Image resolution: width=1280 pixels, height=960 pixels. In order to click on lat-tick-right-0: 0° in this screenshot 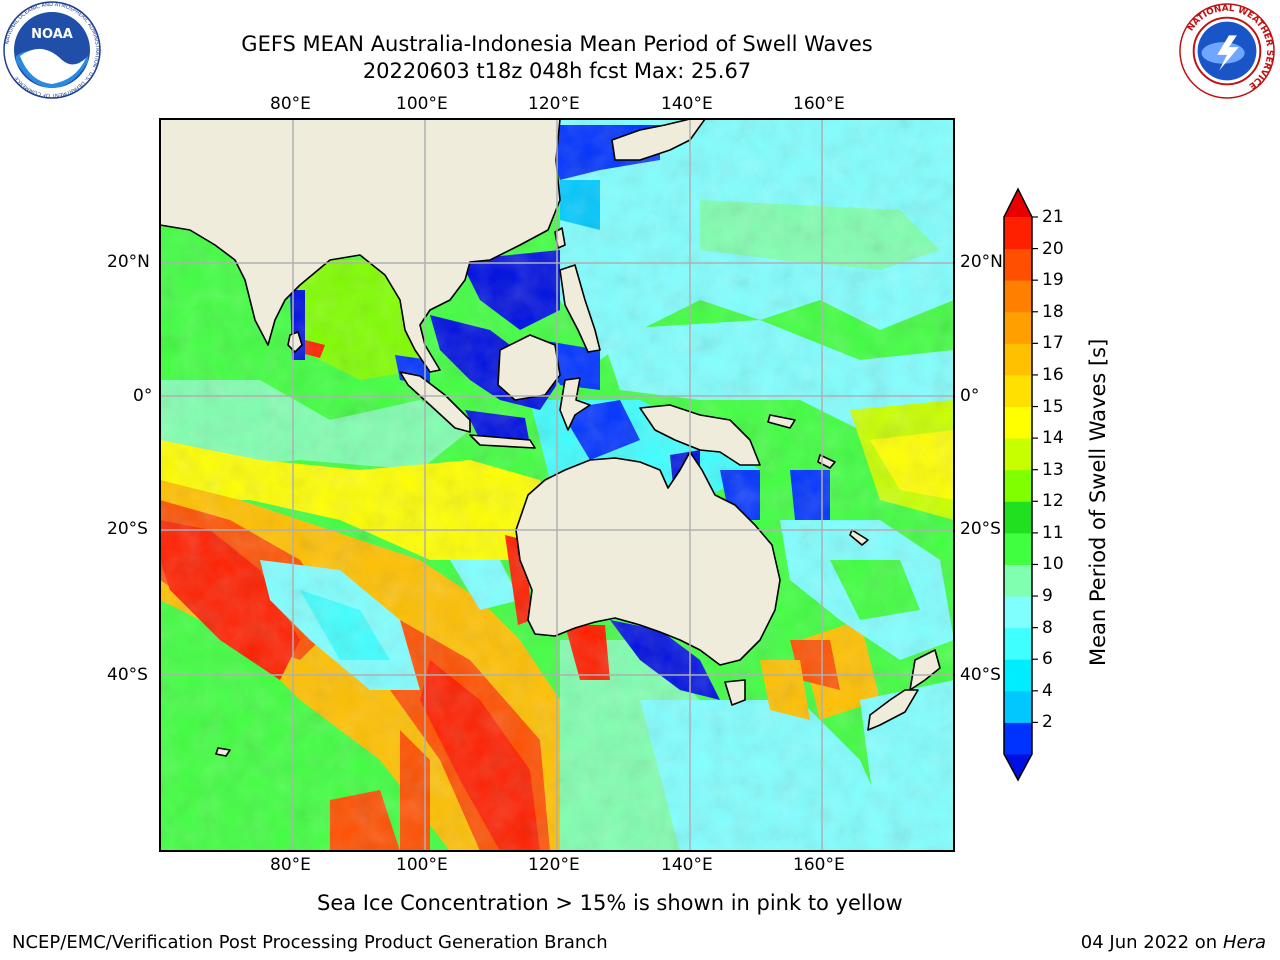, I will do `click(970, 396)`.